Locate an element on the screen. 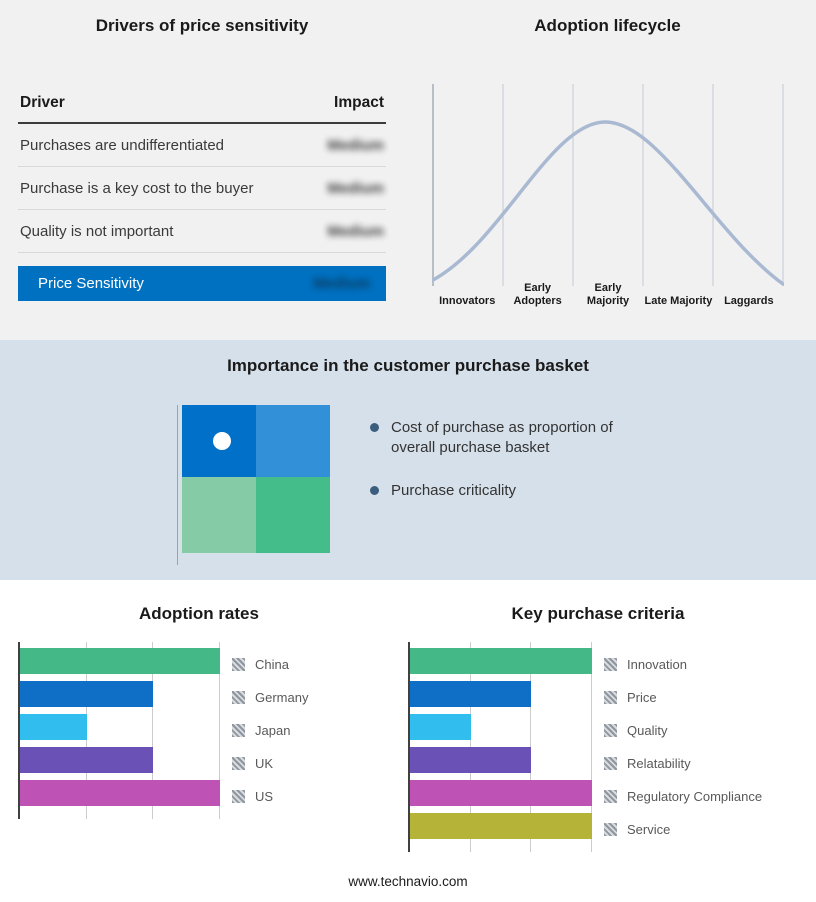 This screenshot has height=902, width=816. lifecycle-stage-label: Late Majority is located at coordinates (678, 301).